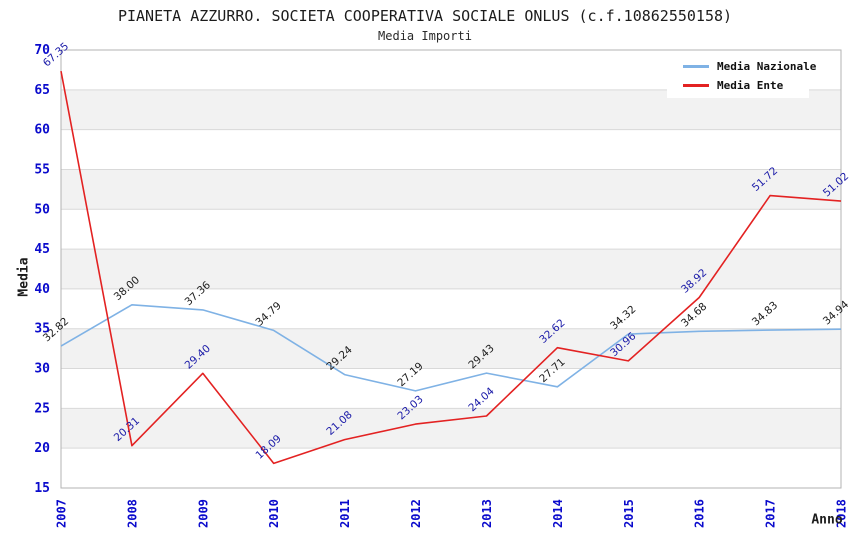  I want to click on legend-item-media-nazionale: Media Nazionale, so click(741, 66).